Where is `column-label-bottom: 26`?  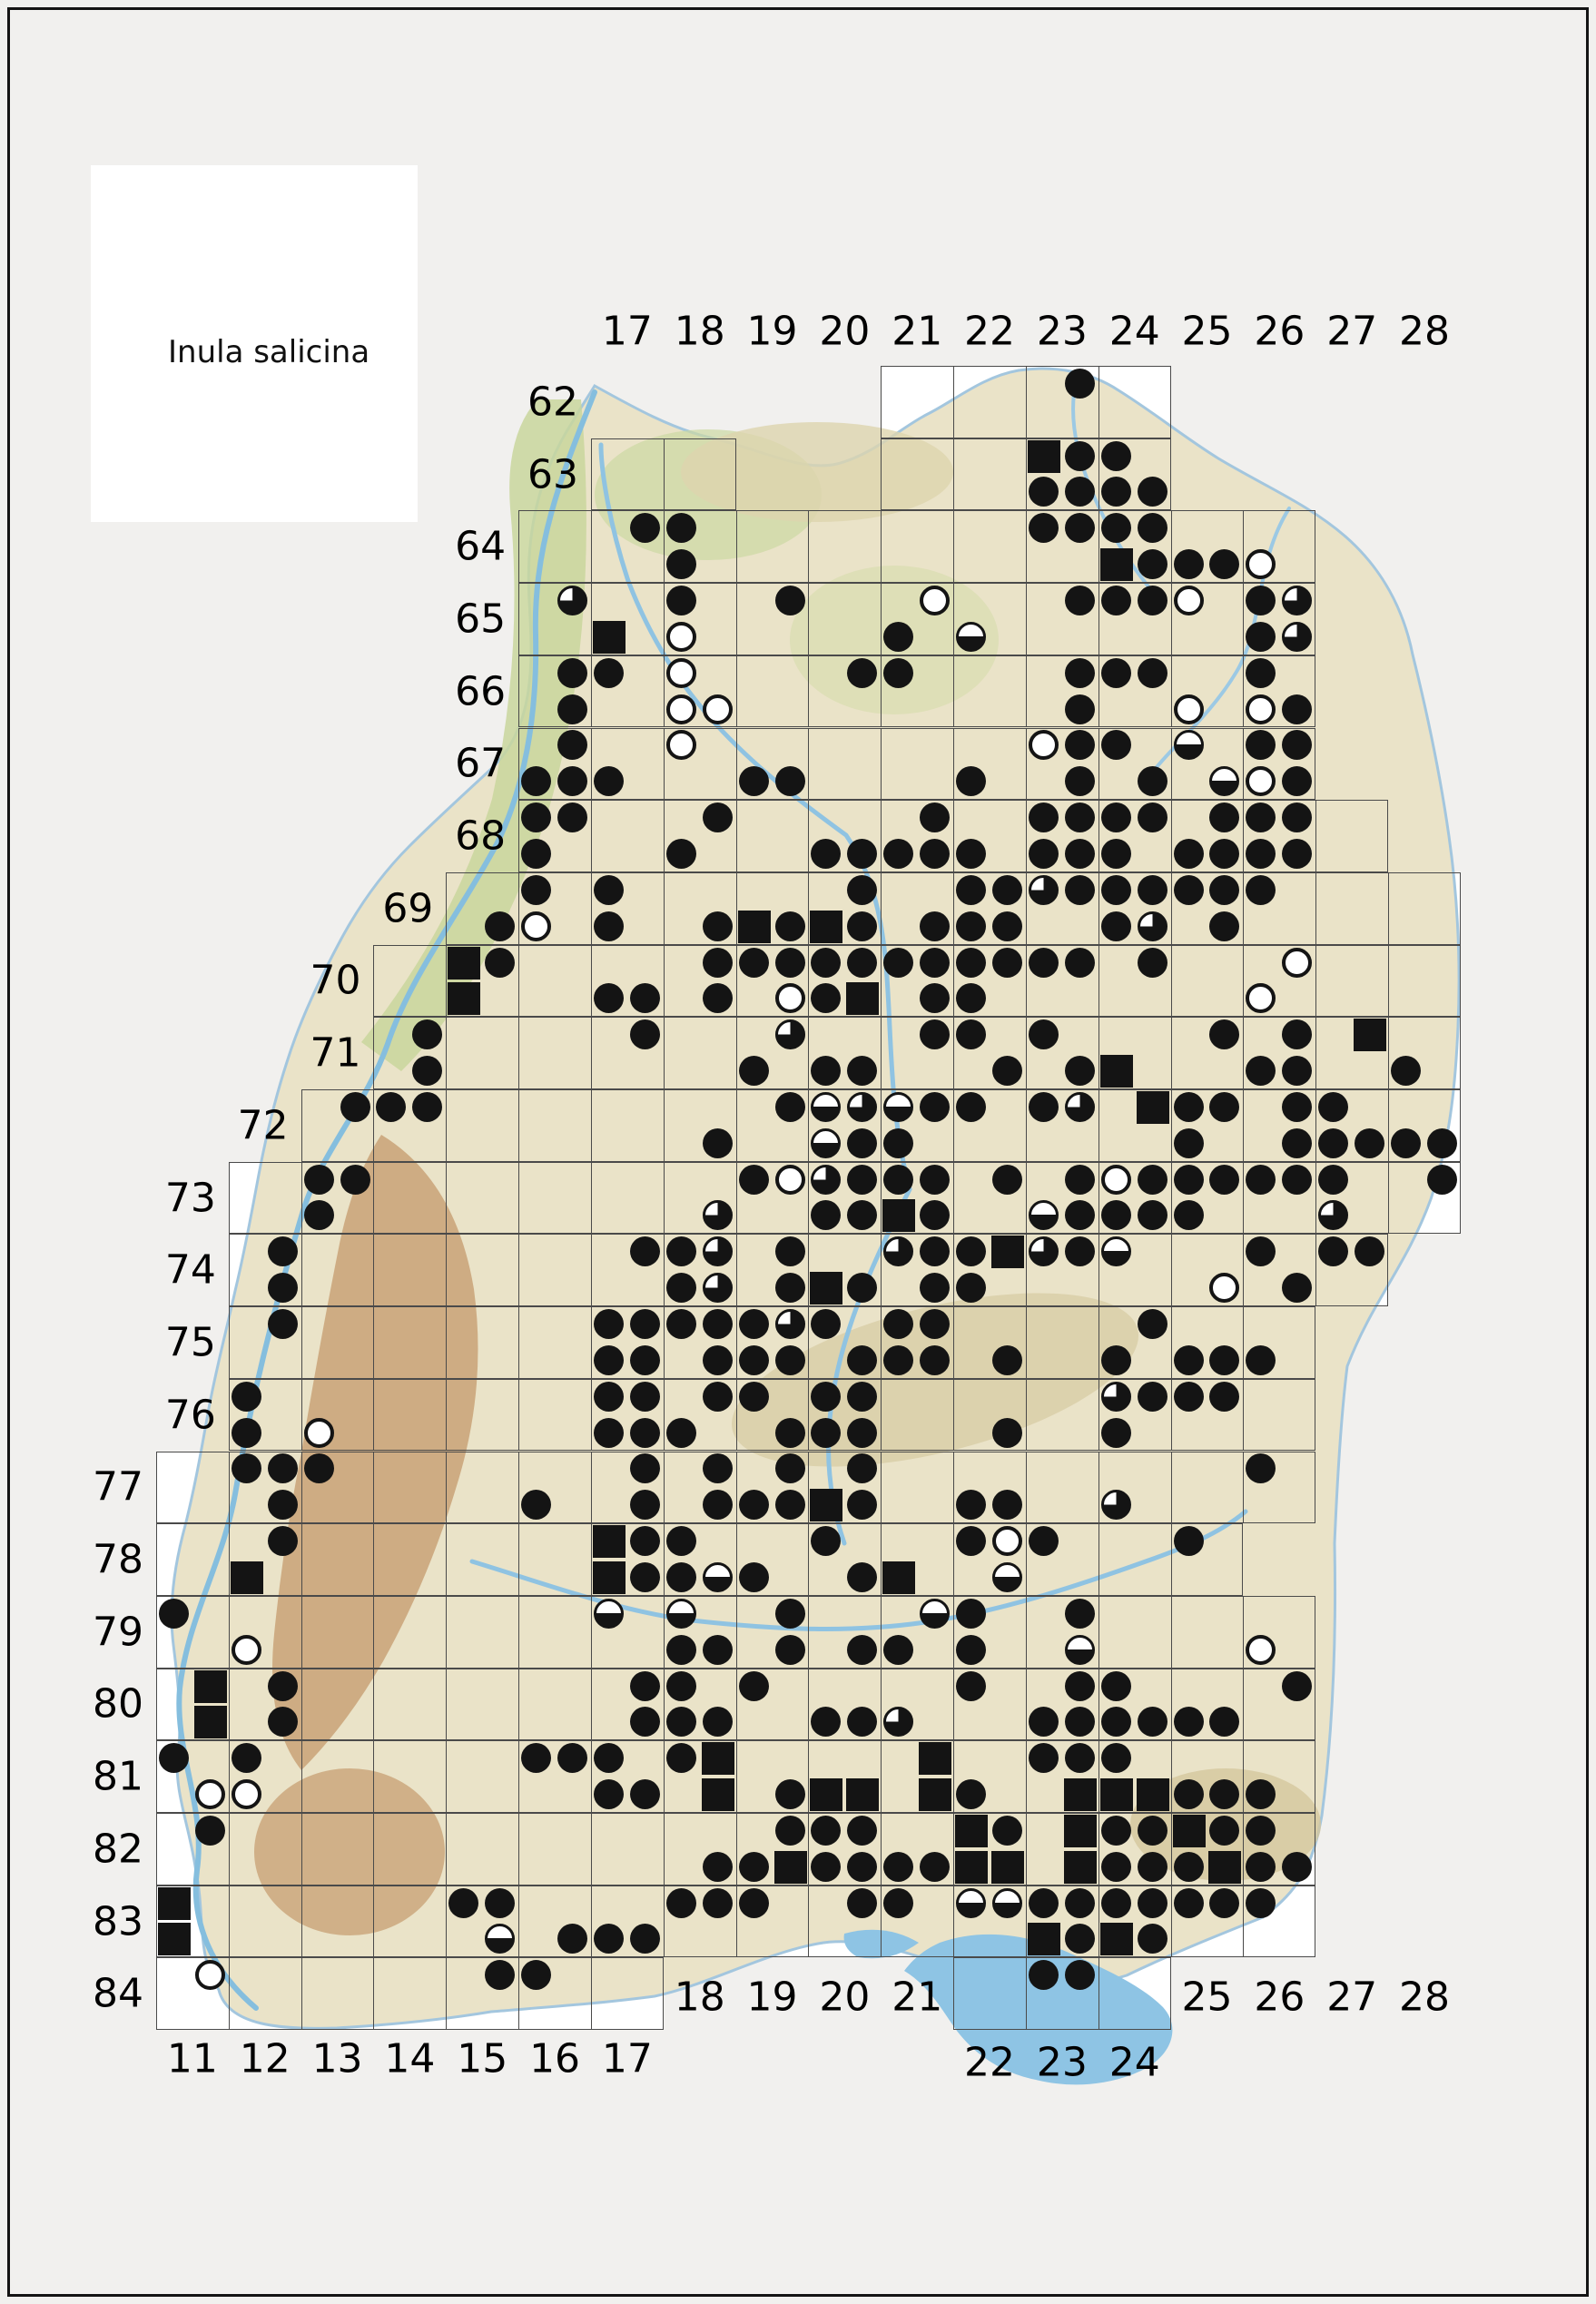 column-label-bottom: 26 is located at coordinates (1279, 1997).